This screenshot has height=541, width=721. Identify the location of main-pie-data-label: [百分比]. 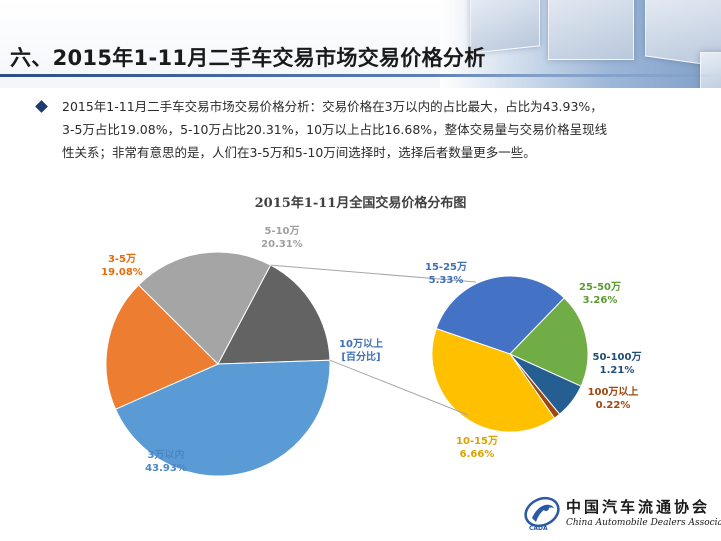
(360, 356).